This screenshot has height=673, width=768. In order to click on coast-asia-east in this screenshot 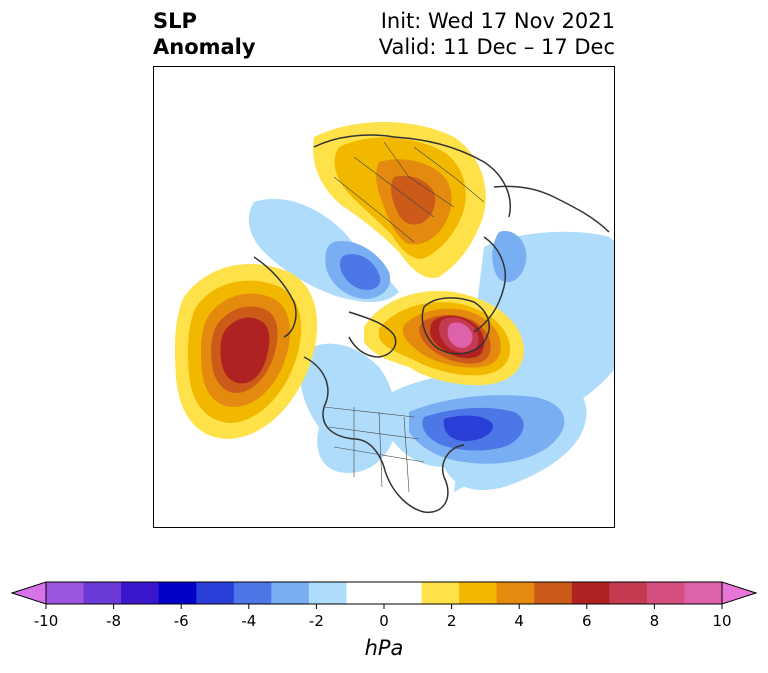, I will do `click(551, 209)`.